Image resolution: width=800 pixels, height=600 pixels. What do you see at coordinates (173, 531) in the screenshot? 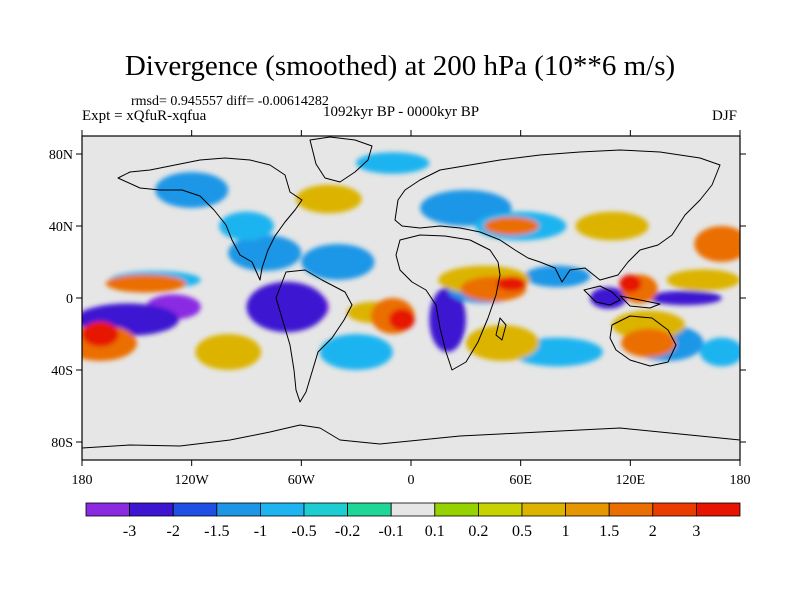
I see `colorbar-label: -2` at bounding box center [173, 531].